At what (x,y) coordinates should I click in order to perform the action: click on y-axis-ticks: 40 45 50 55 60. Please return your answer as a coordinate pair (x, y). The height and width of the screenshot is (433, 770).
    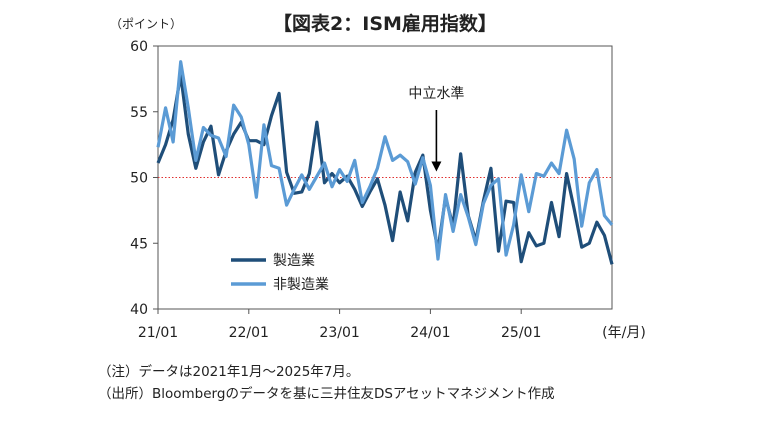
    Looking at the image, I should click on (144, 178).